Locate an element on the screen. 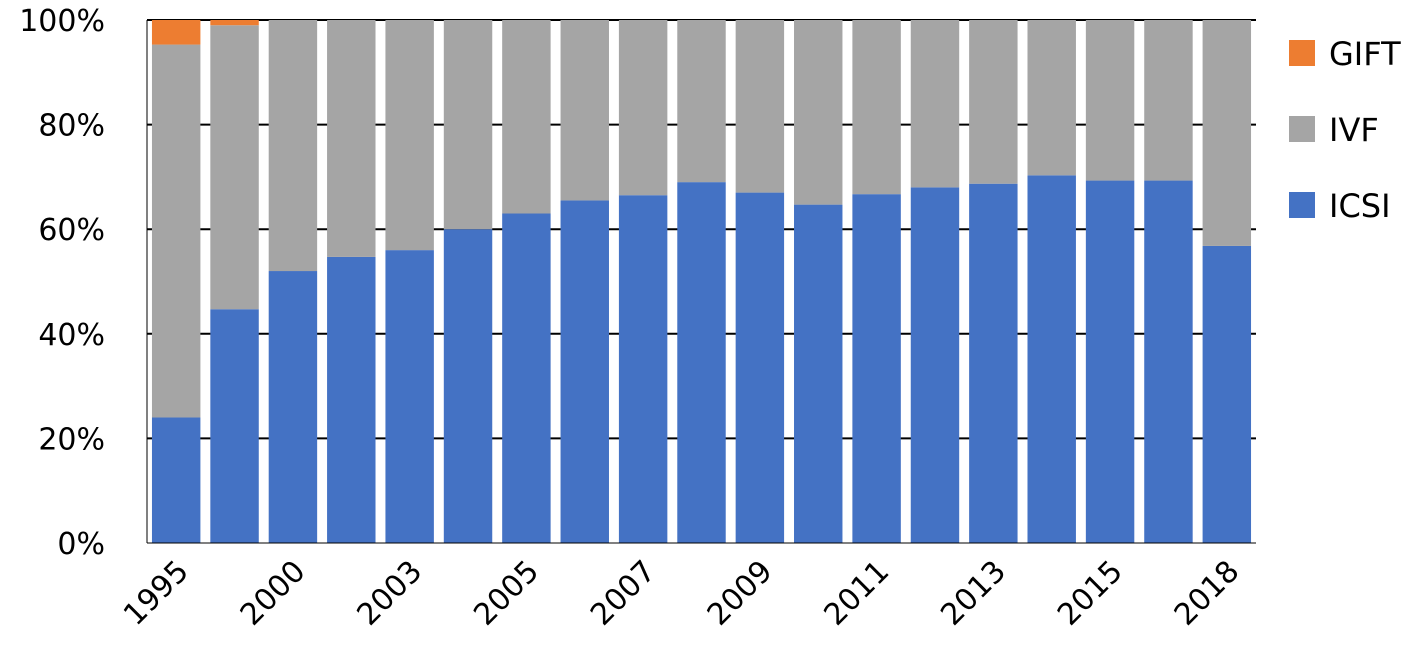  legend-label-ivf: IVF is located at coordinates (1354, 130).